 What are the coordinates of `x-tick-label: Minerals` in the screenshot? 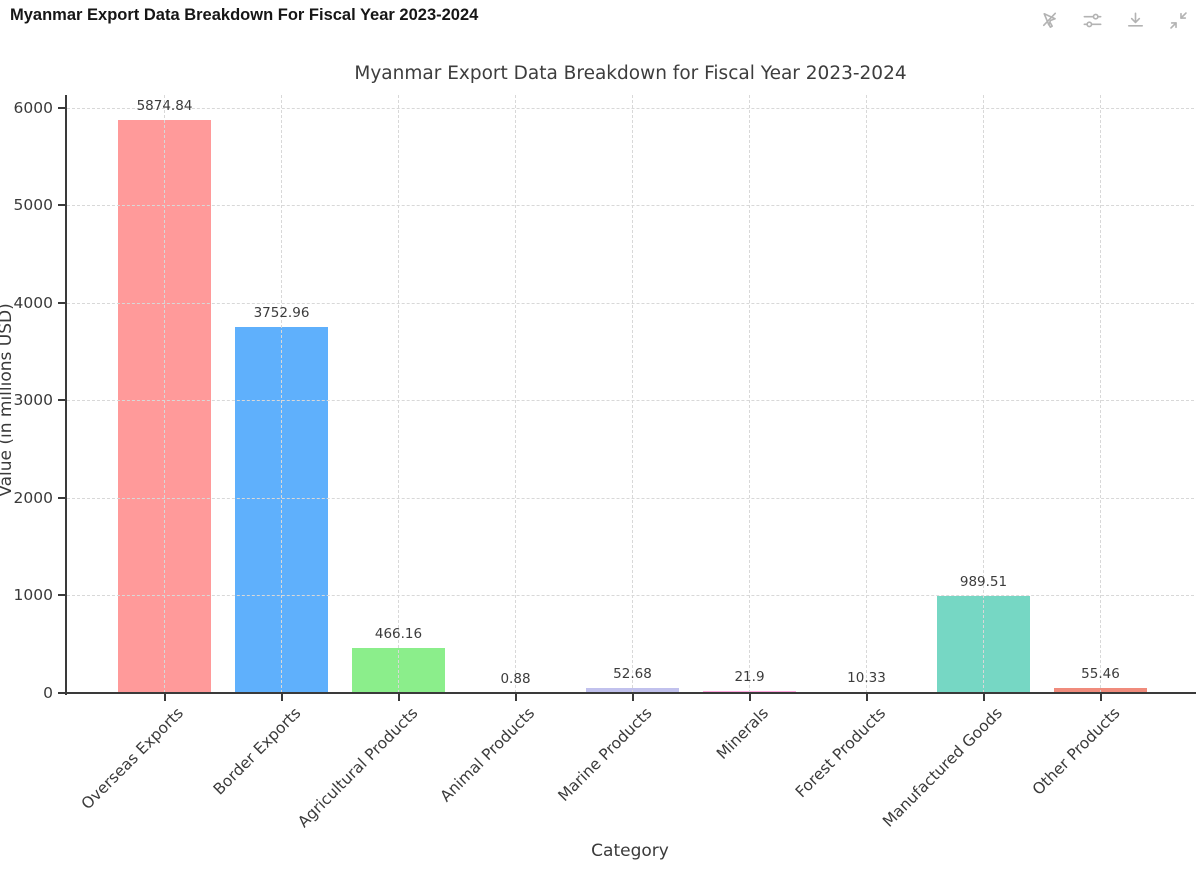 It's located at (743, 733).